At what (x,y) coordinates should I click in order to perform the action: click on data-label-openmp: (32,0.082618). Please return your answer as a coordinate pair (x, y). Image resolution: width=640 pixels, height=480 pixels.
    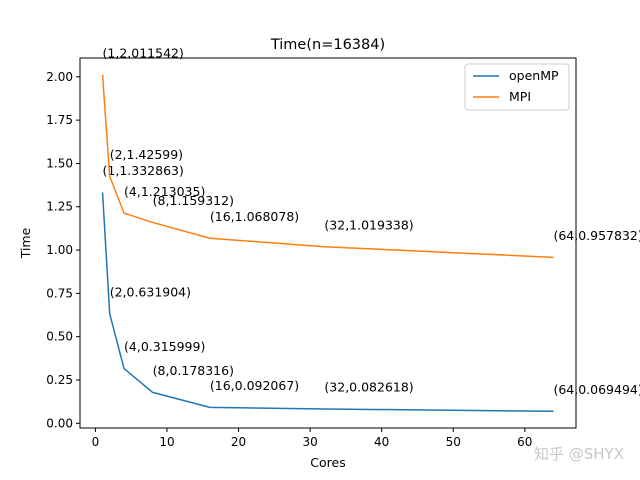
    Looking at the image, I should click on (368, 387).